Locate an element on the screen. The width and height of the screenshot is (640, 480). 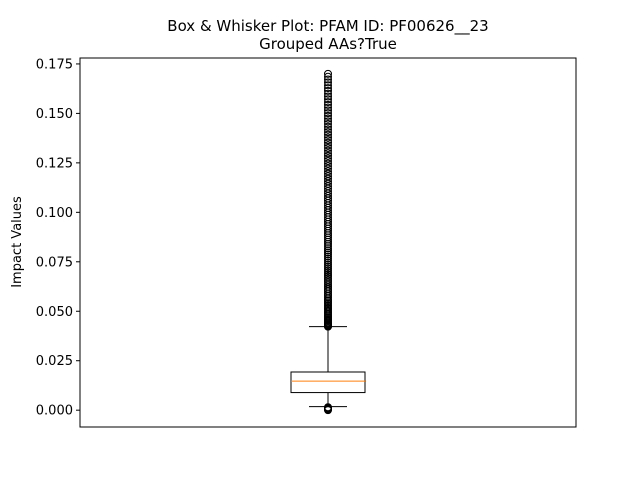
y-tick-label: 0.175 is located at coordinates (54, 64).